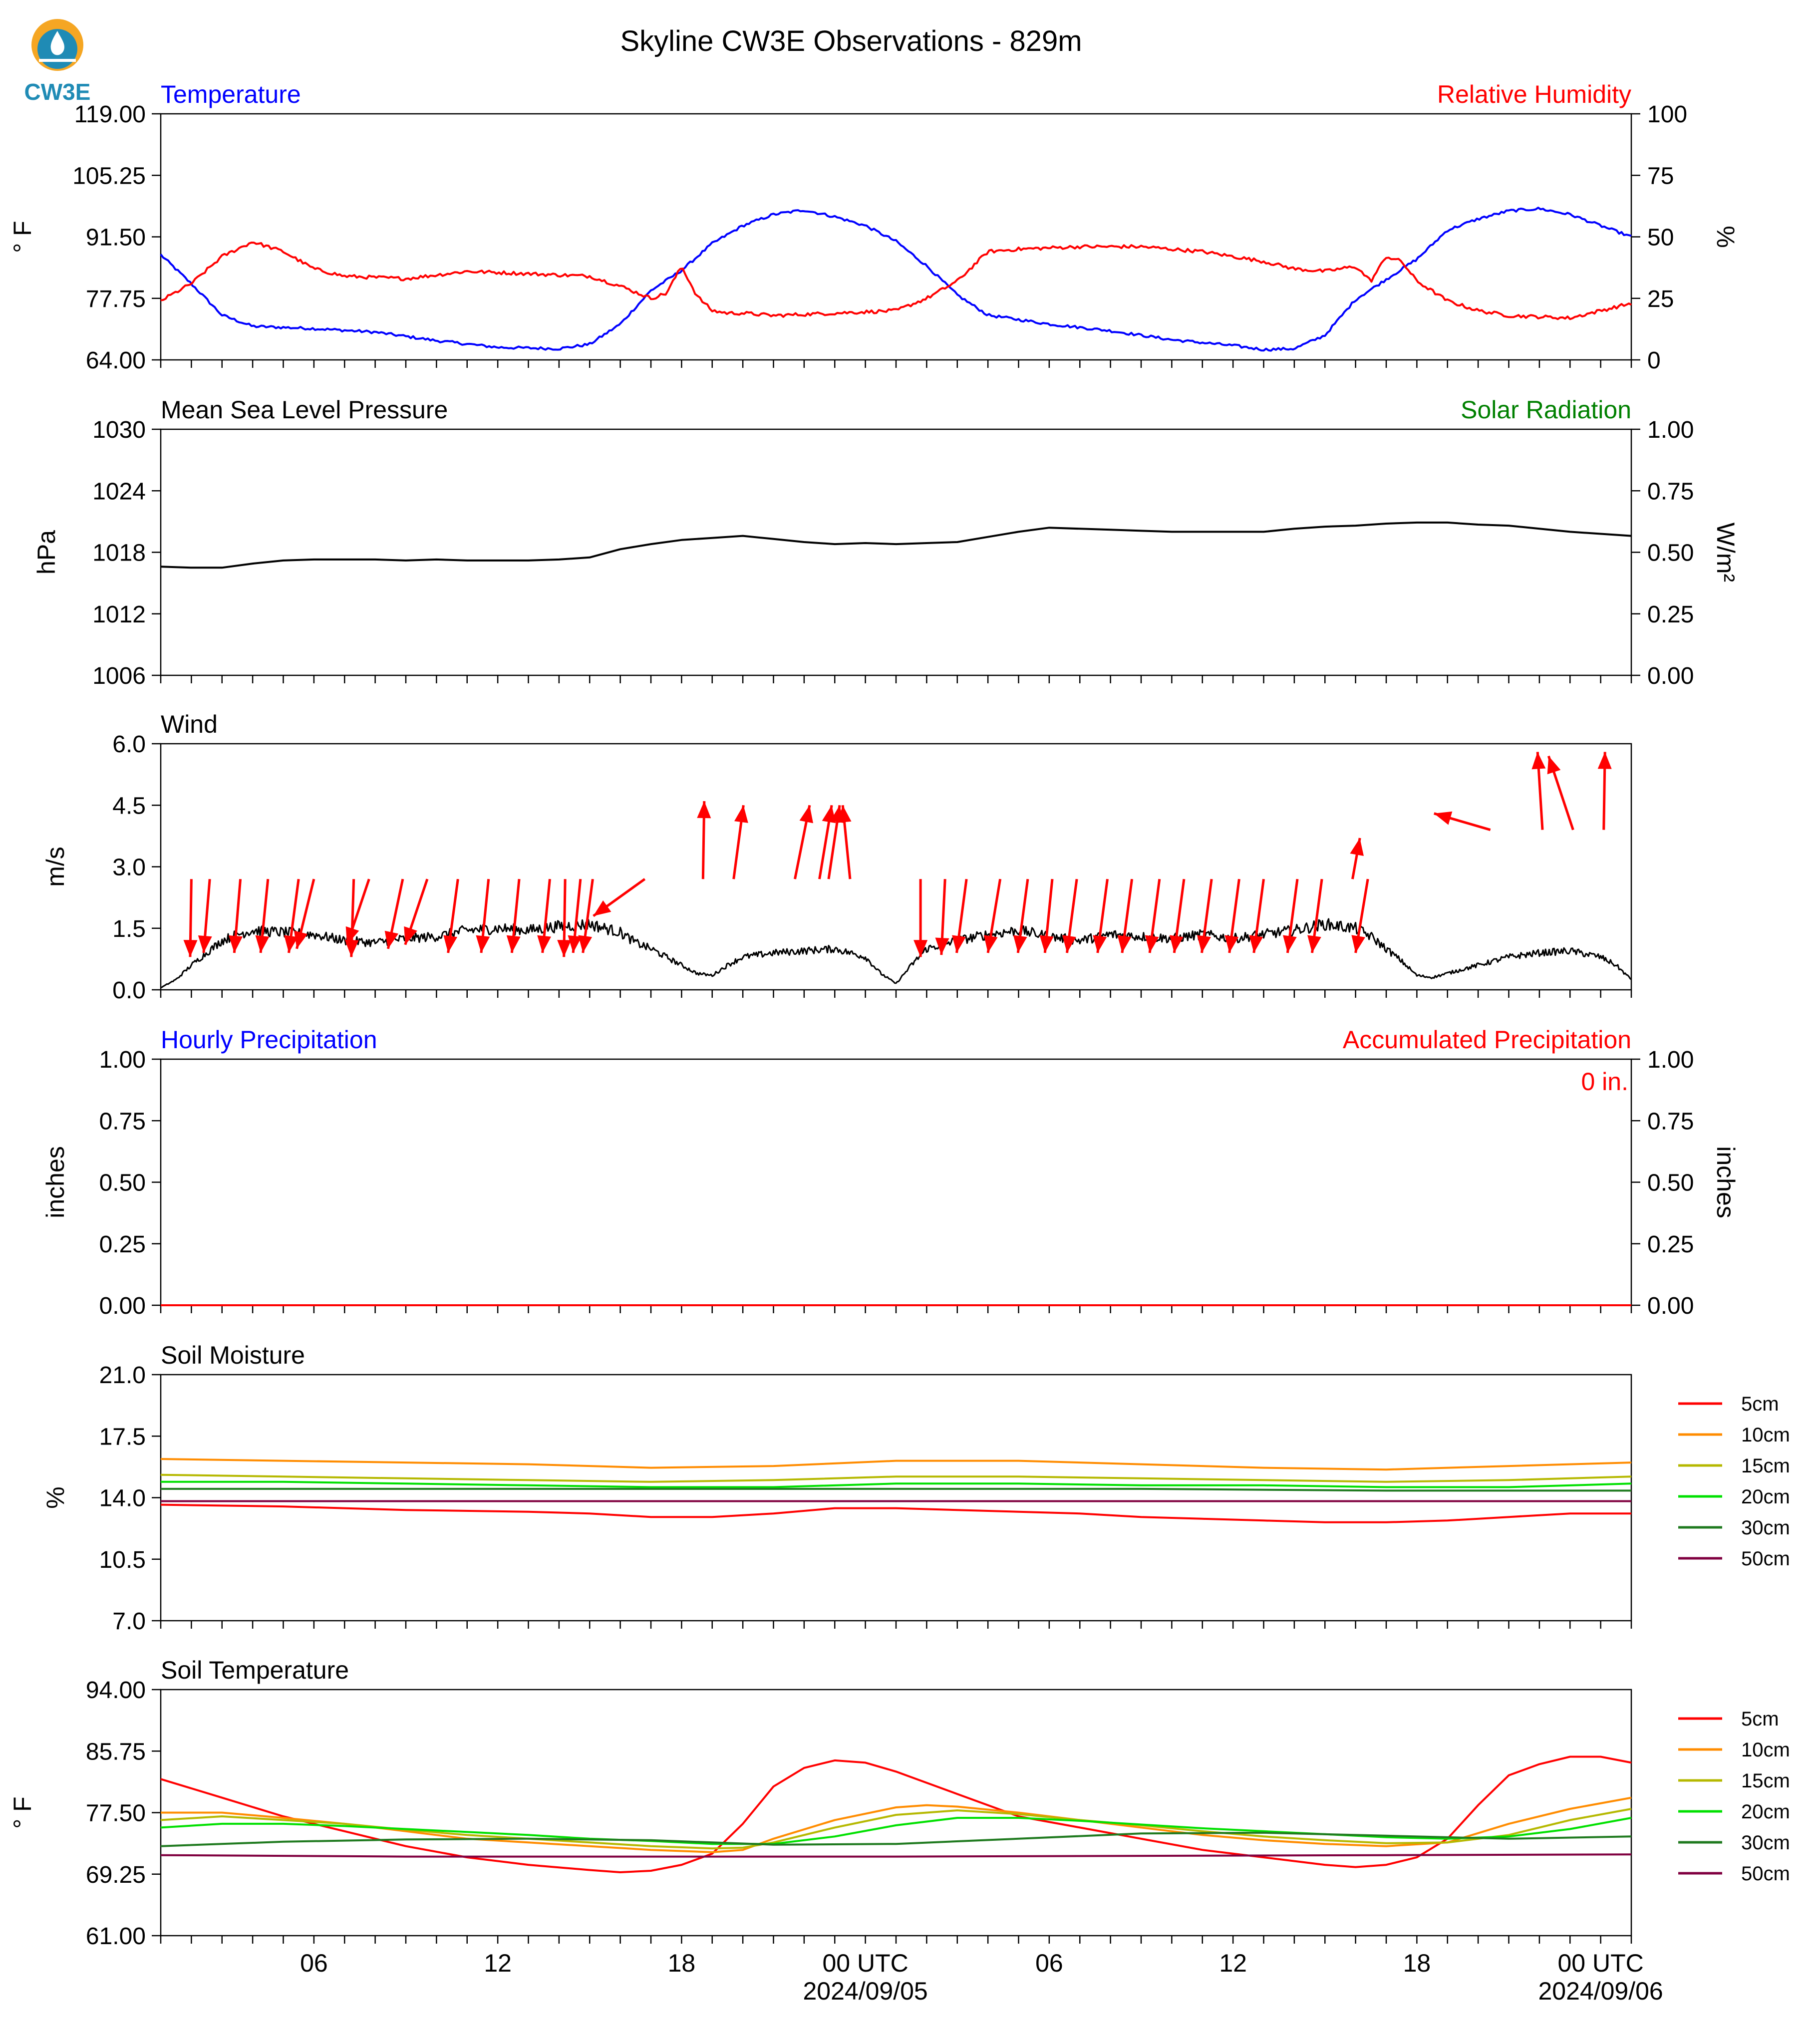 This screenshot has height=2028, width=1820. Describe the element at coordinates (1765, 1750) in the screenshot. I see `legend-label: 10cm` at that location.